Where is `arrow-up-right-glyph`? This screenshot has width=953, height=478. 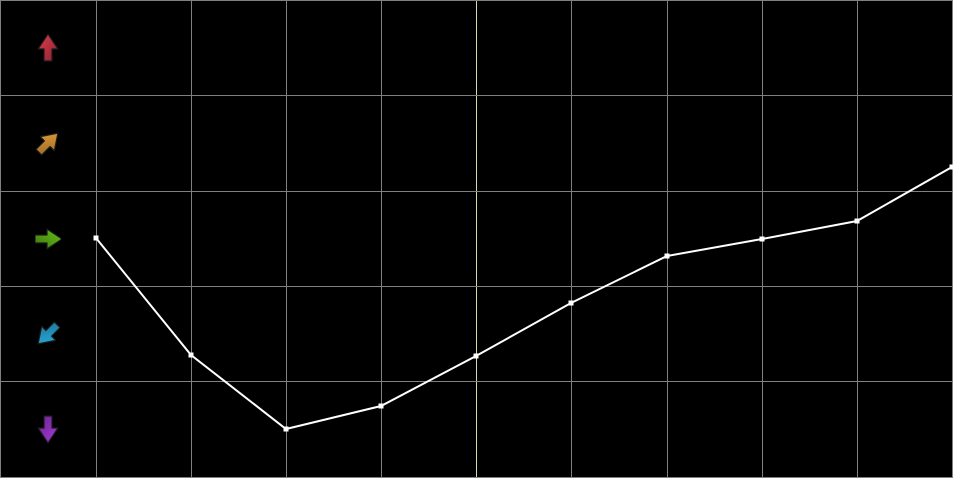
arrow-up-right-glyph is located at coordinates (47, 144).